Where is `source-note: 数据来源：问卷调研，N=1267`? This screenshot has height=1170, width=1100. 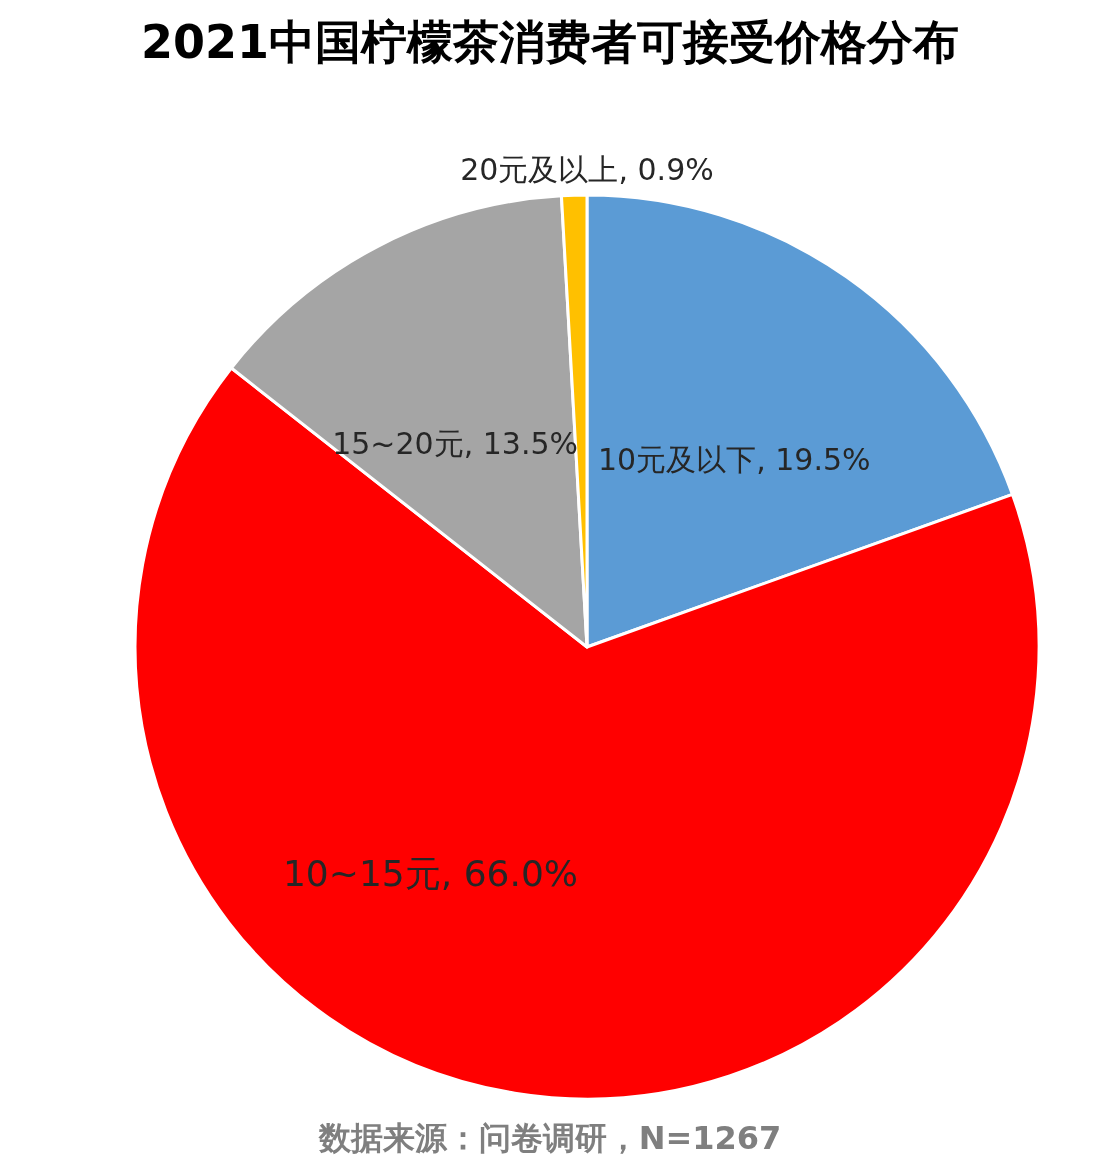
source-note: 数据来源：问卷调研，N=1267 is located at coordinates (549, 1138).